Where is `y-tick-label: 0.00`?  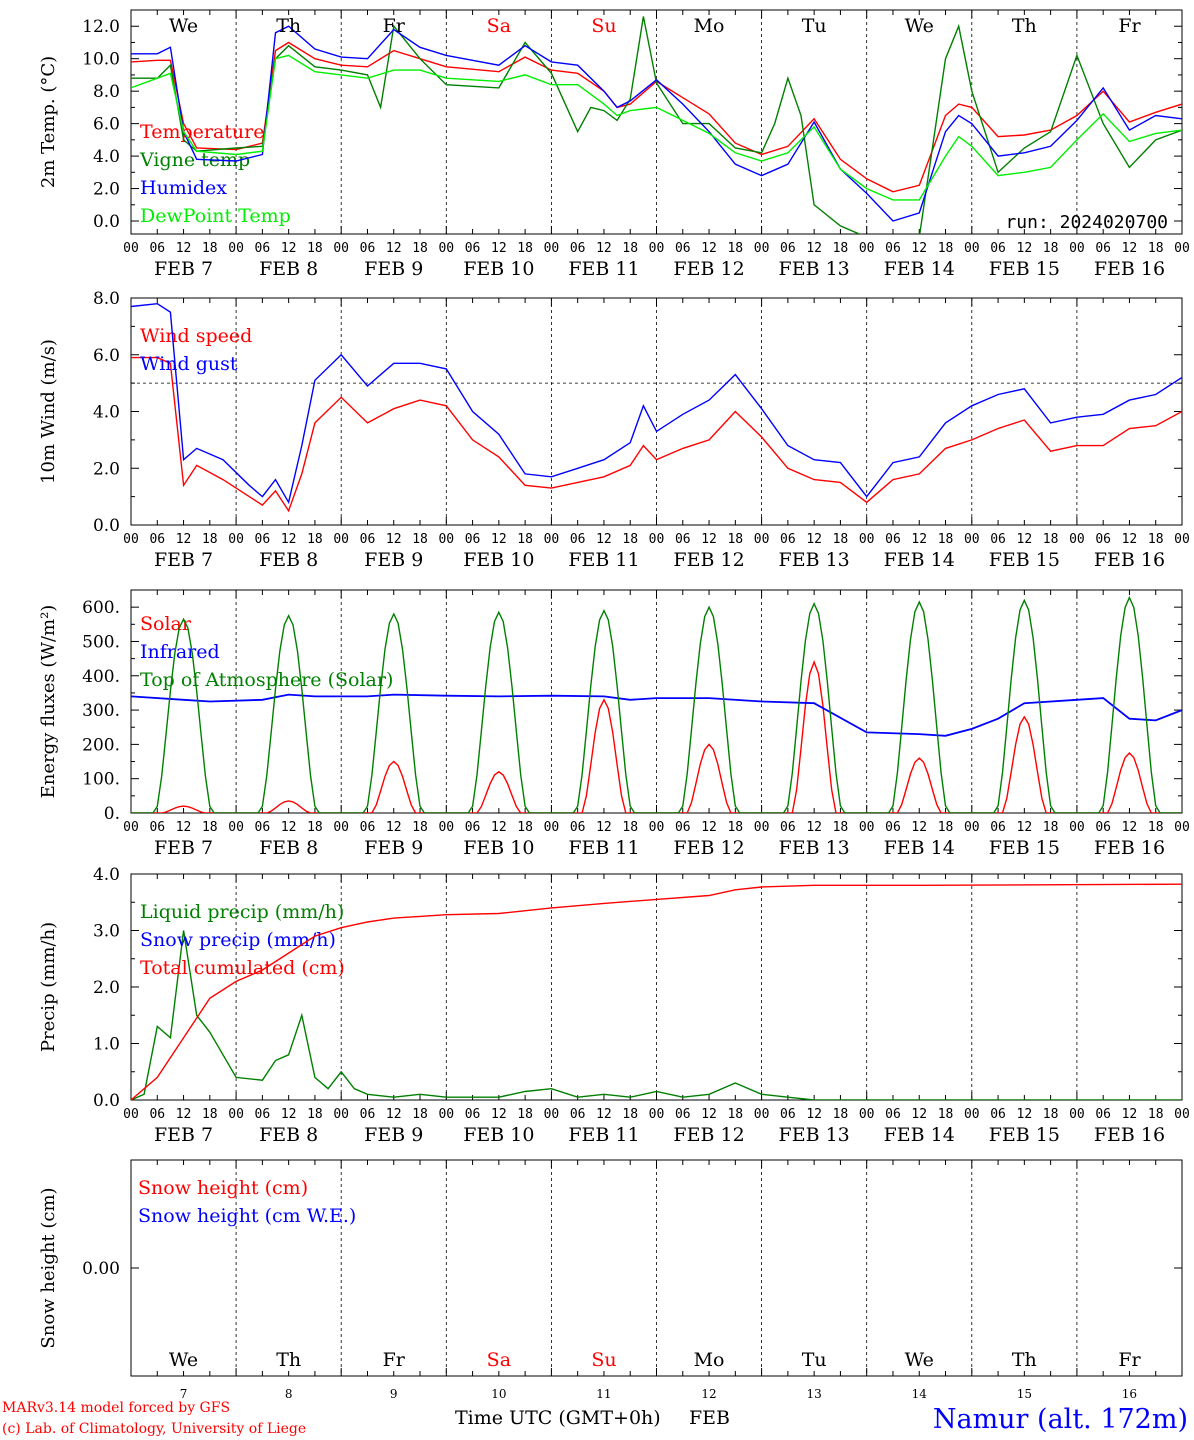 y-tick-label: 0.00 is located at coordinates (101, 1269).